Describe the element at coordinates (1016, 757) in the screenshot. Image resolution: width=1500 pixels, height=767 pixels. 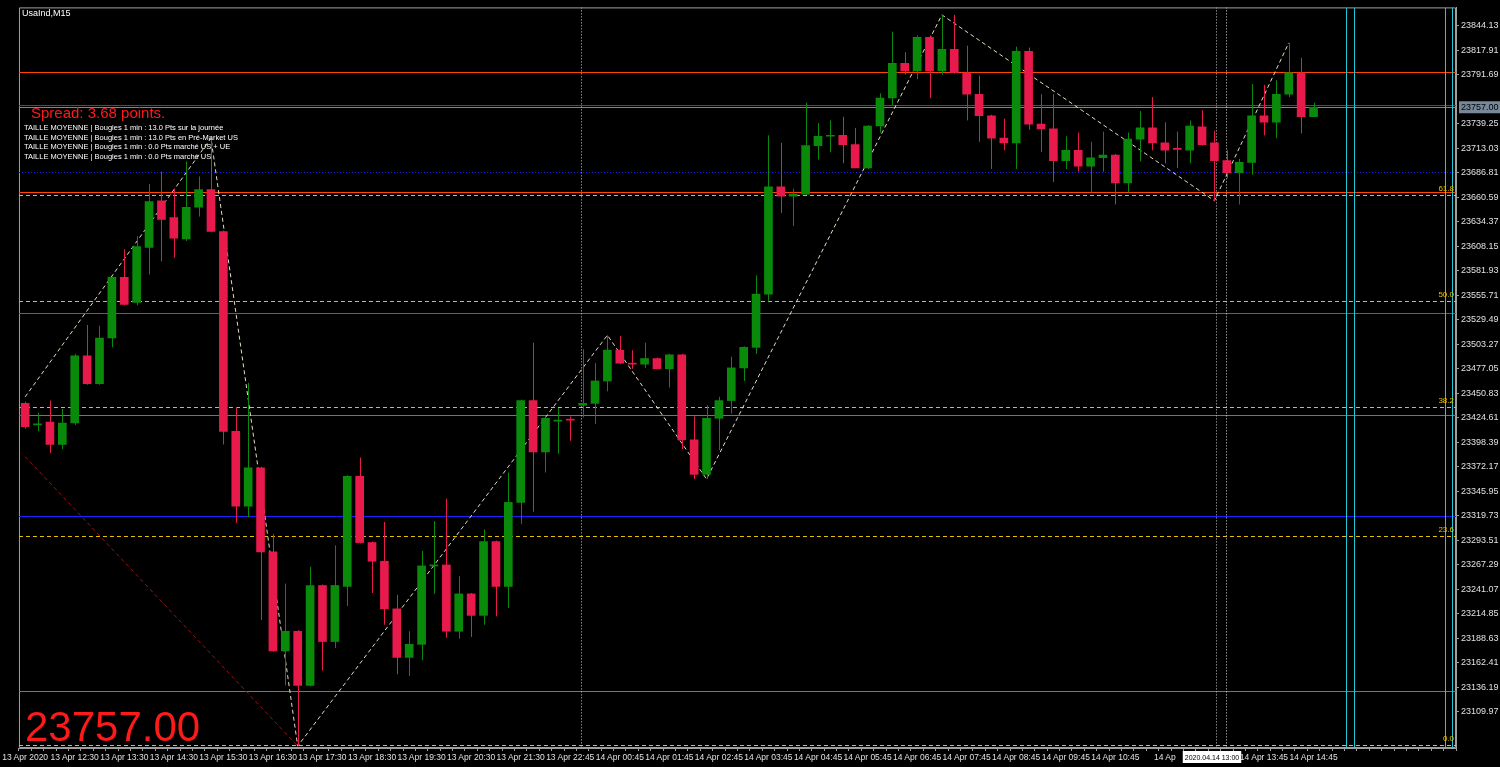
I see `x-tick-label: 14 Apr 08:45` at that location.